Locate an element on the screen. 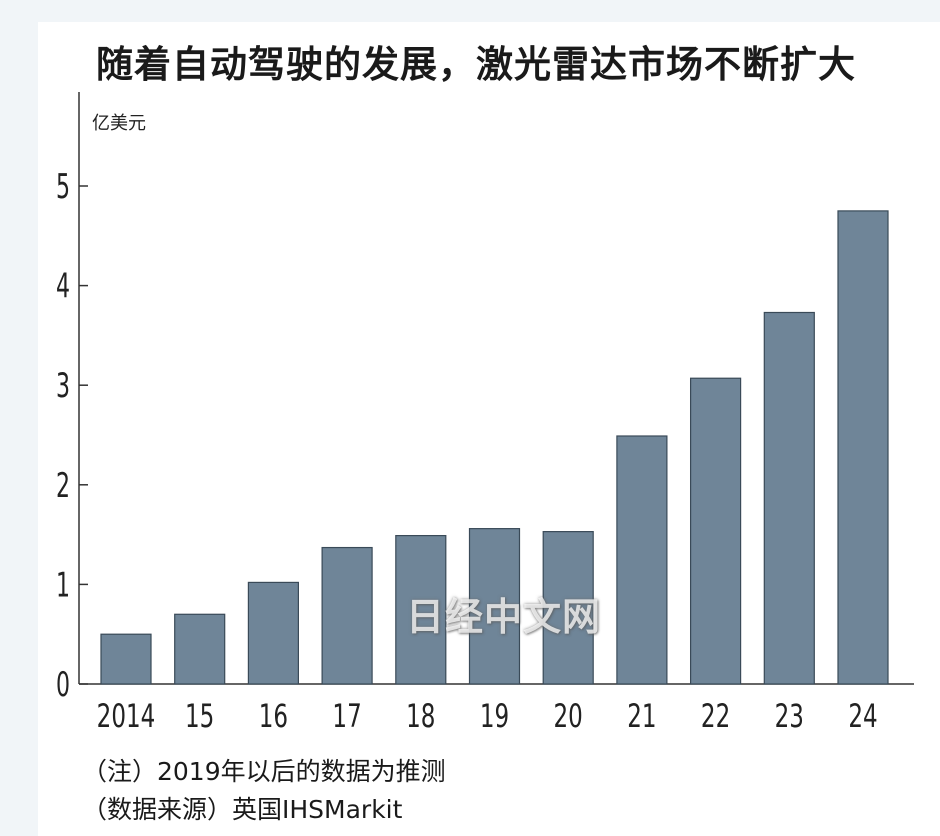  watermark-logo: 日经中文网 is located at coordinates (504, 617).